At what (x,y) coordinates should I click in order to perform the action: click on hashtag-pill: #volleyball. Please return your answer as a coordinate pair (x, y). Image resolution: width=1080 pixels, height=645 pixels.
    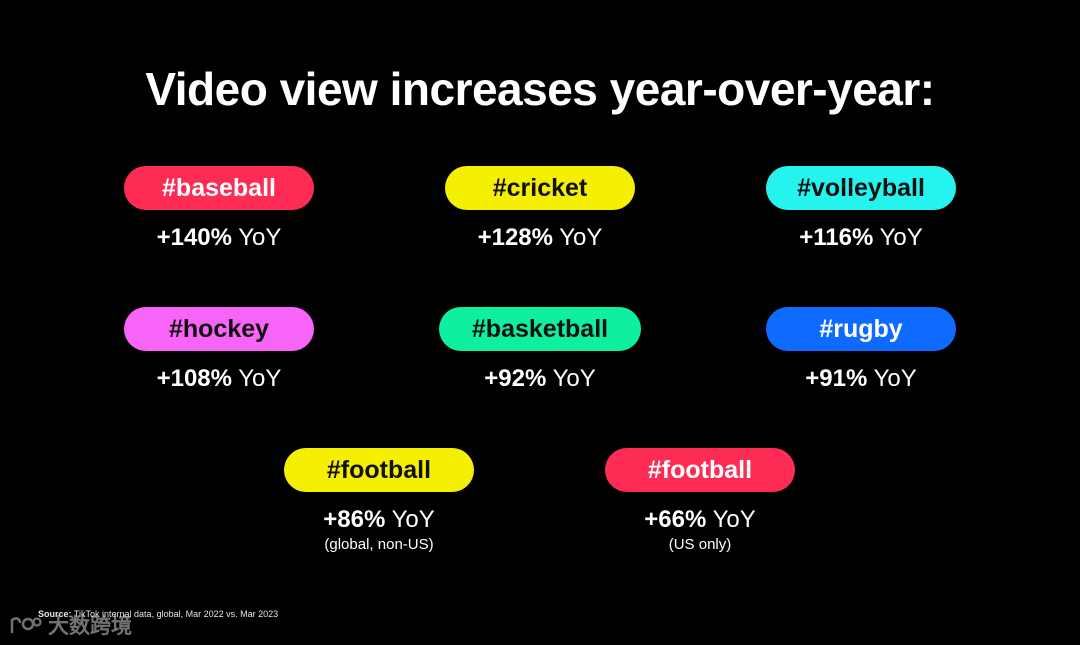
    Looking at the image, I should click on (861, 188).